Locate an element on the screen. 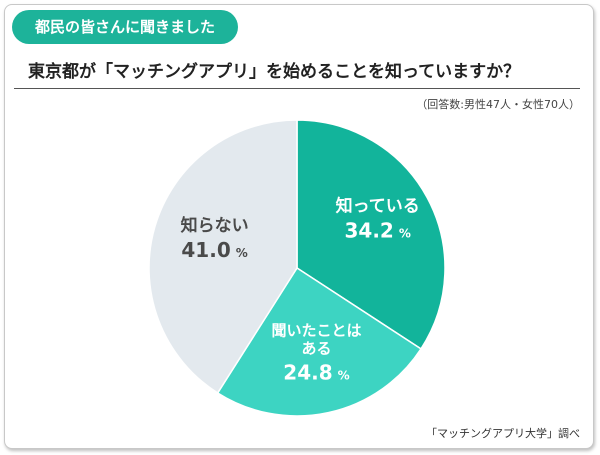  question-title: 東京都が「マッチングアプリ」を始めることを知っていますか？ is located at coordinates (274, 72).